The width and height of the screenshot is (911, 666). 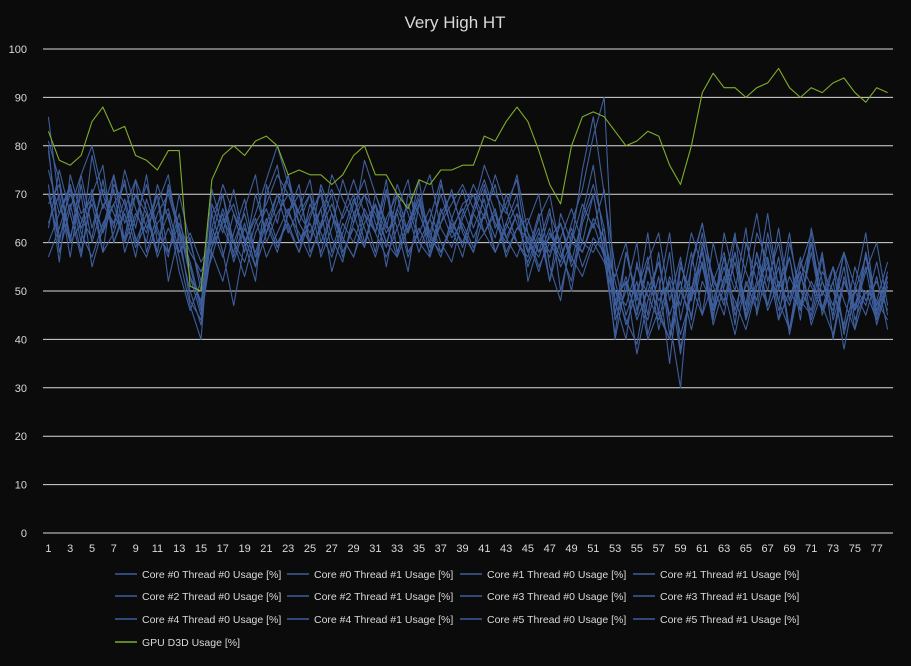 What do you see at coordinates (70, 549) in the screenshot?
I see `x-tick-label: 3` at bounding box center [70, 549].